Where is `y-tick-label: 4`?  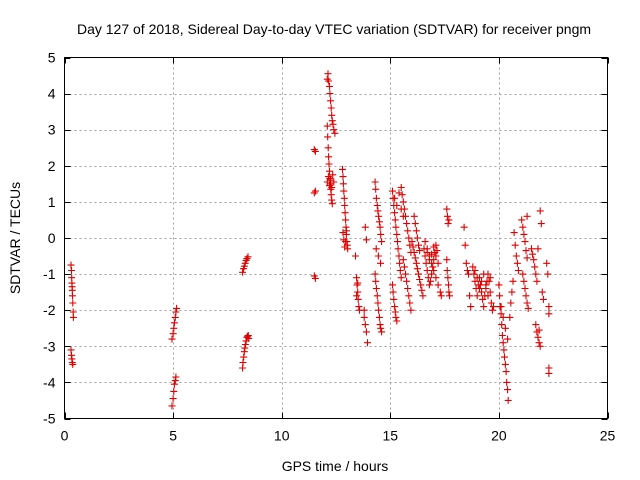 y-tick-label: 4 is located at coordinates (52, 94).